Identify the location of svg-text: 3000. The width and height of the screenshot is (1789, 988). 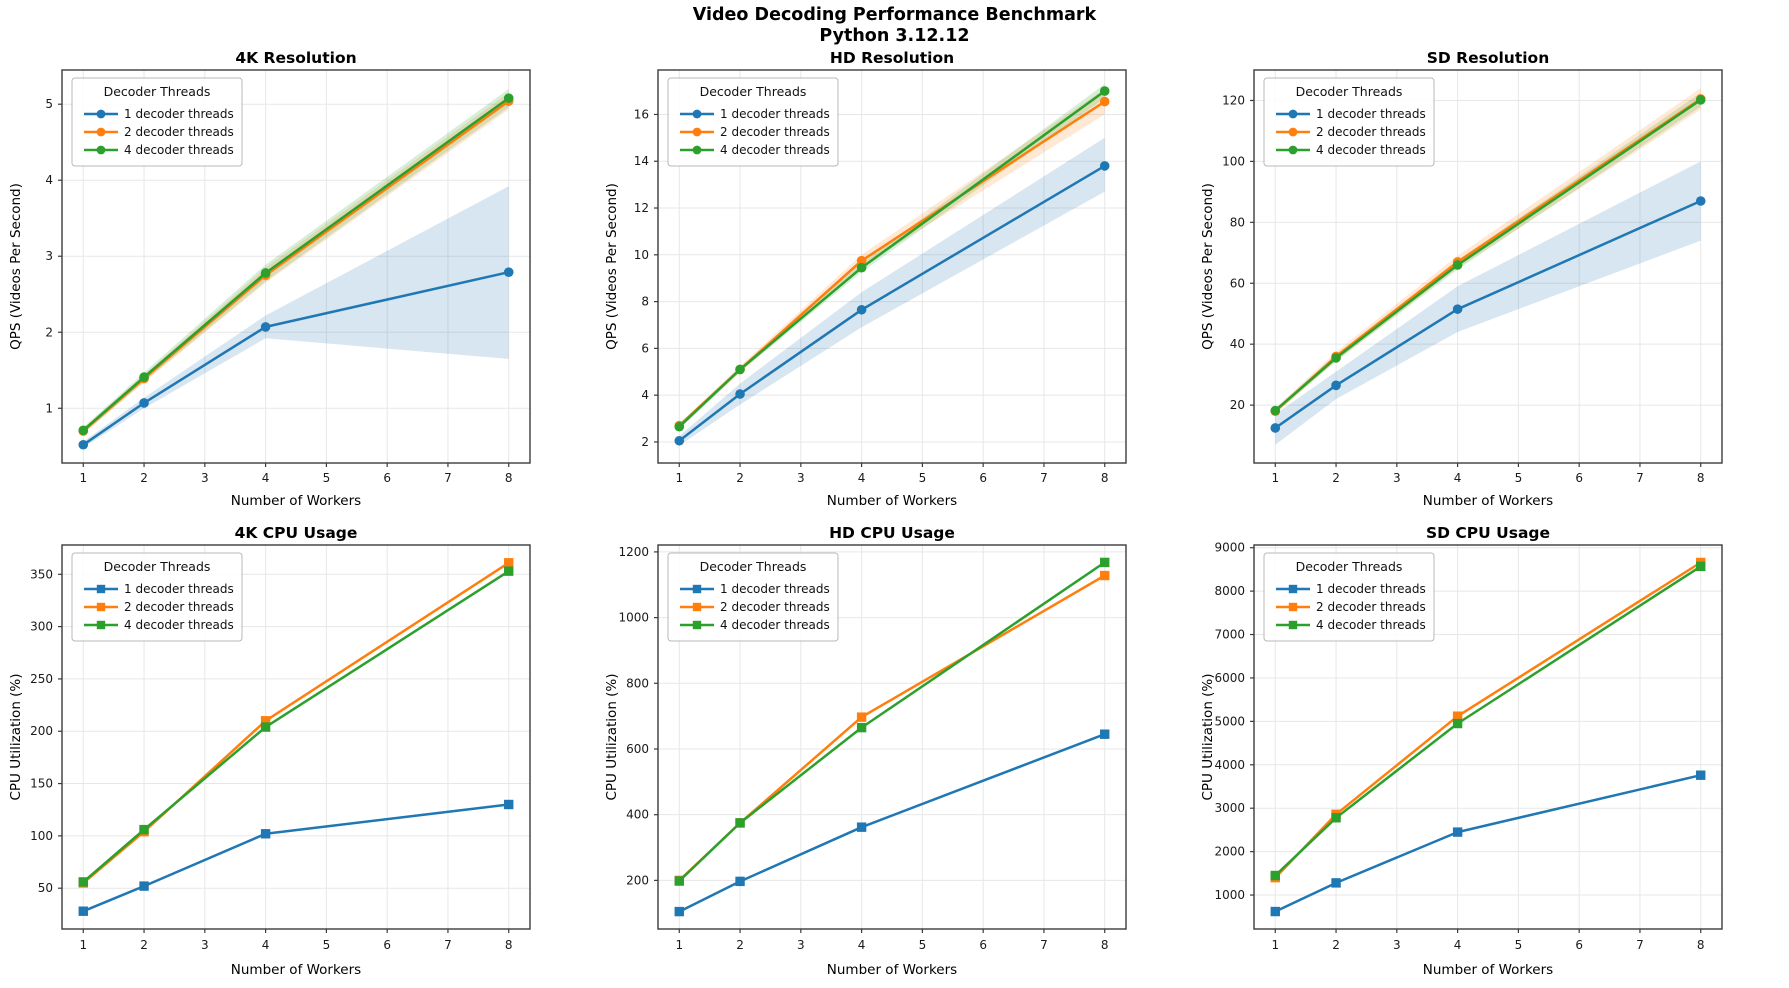
(1229, 808).